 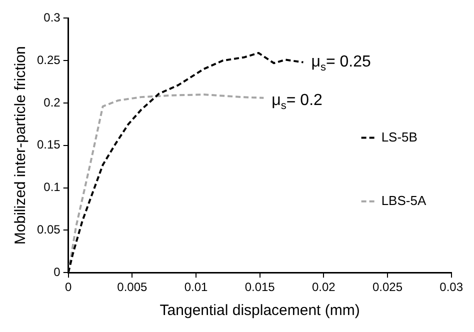 What do you see at coordinates (52, 187) in the screenshot?
I see `y-tick-label: 0.1` at bounding box center [52, 187].